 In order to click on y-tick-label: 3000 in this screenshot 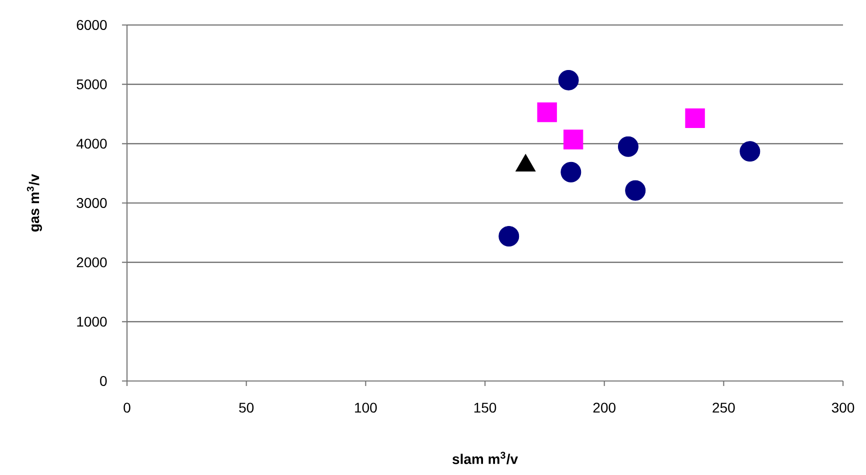, I will do `click(91, 203)`.